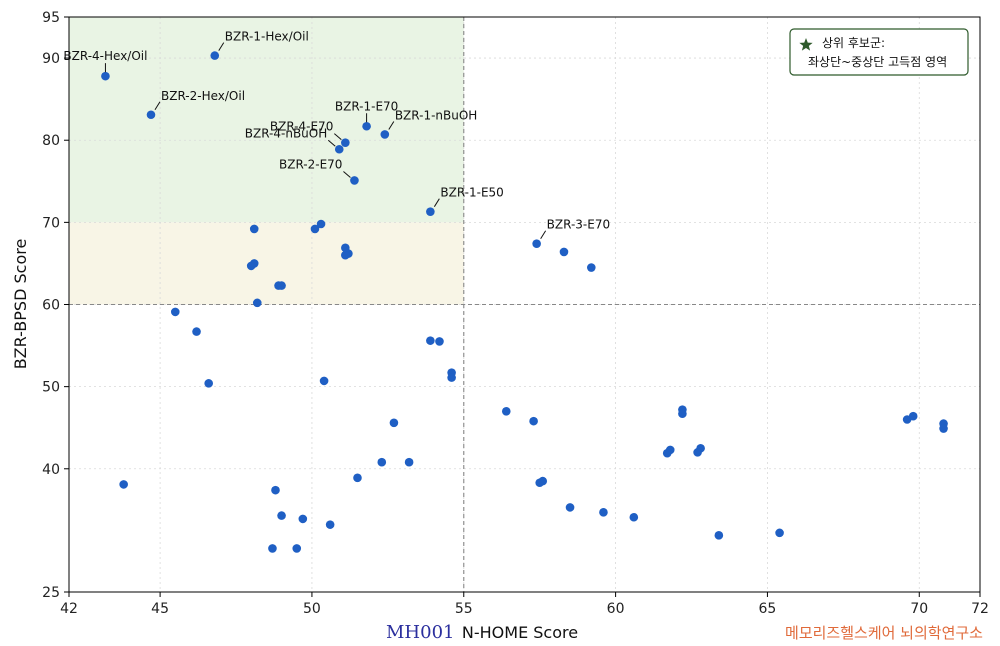 Image resolution: width=1000 pixels, height=646 pixels. I want to click on y-axis-ticks: 25 40 50 60 70 80 90 95, so click(55, 305).